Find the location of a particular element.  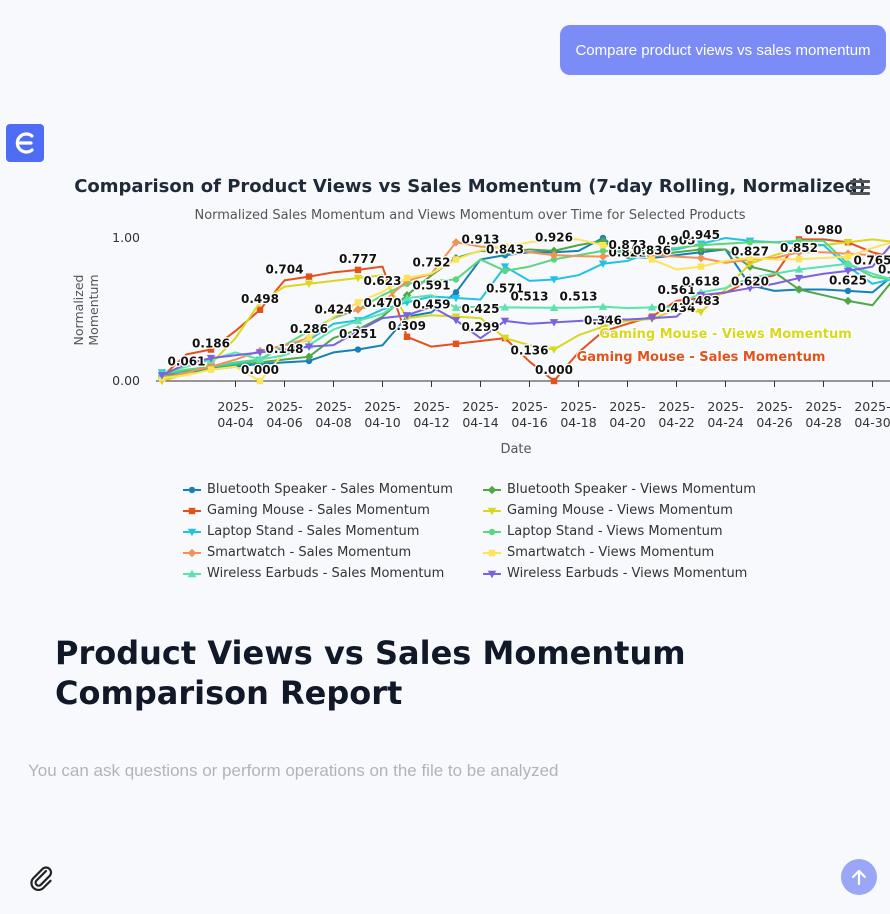

legend-item: Laptop Stand - Sales Momentum is located at coordinates (333, 531).